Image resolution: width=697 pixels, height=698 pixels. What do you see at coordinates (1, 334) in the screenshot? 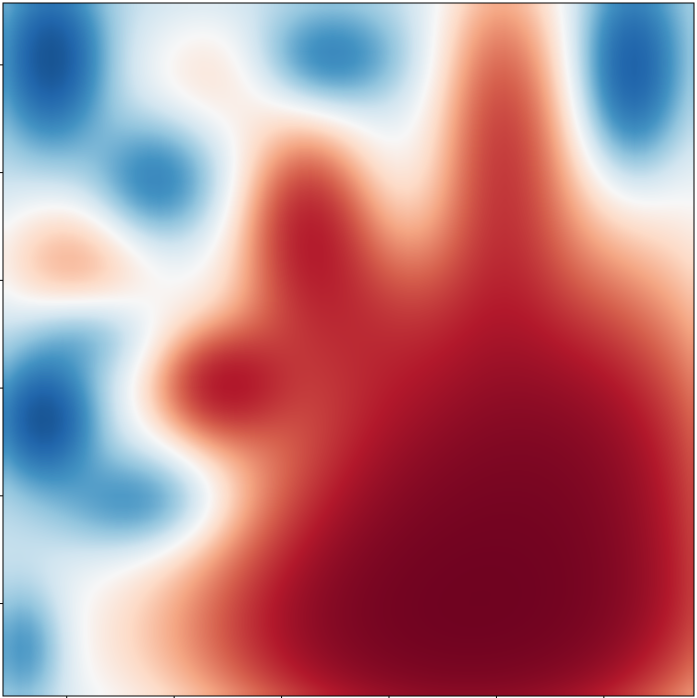
I see `y-ticks` at bounding box center [1, 334].